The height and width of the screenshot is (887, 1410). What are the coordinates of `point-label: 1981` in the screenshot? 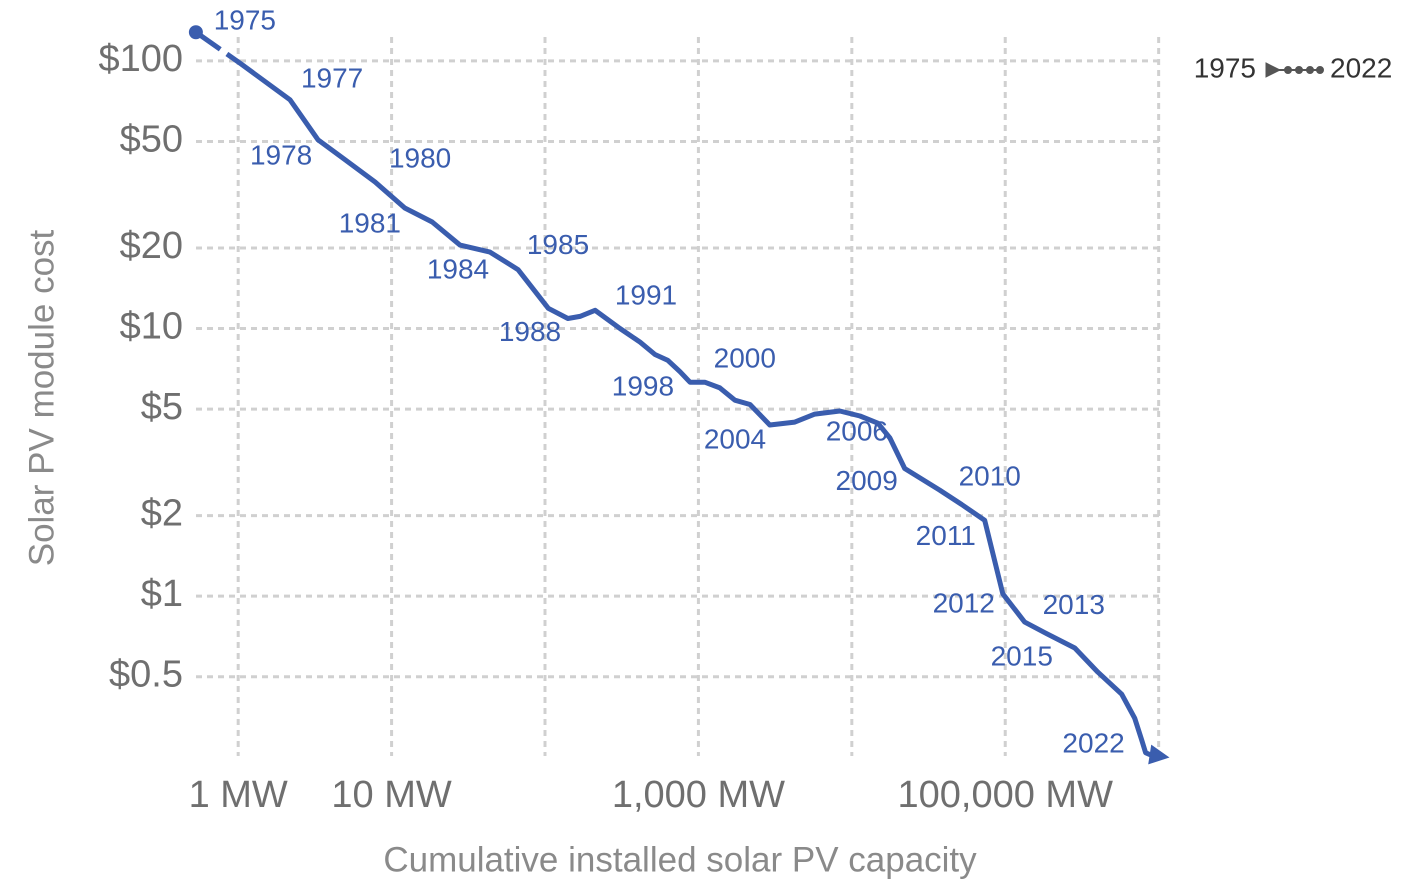 It's located at (370, 222).